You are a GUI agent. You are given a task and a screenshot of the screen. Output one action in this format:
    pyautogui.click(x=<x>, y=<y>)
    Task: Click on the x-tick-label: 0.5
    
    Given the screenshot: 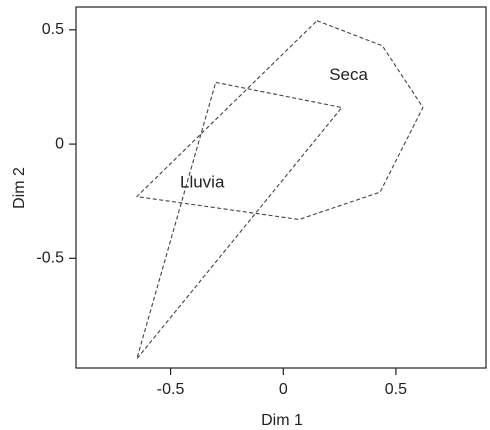 What is the action you would take?
    pyautogui.click(x=396, y=389)
    